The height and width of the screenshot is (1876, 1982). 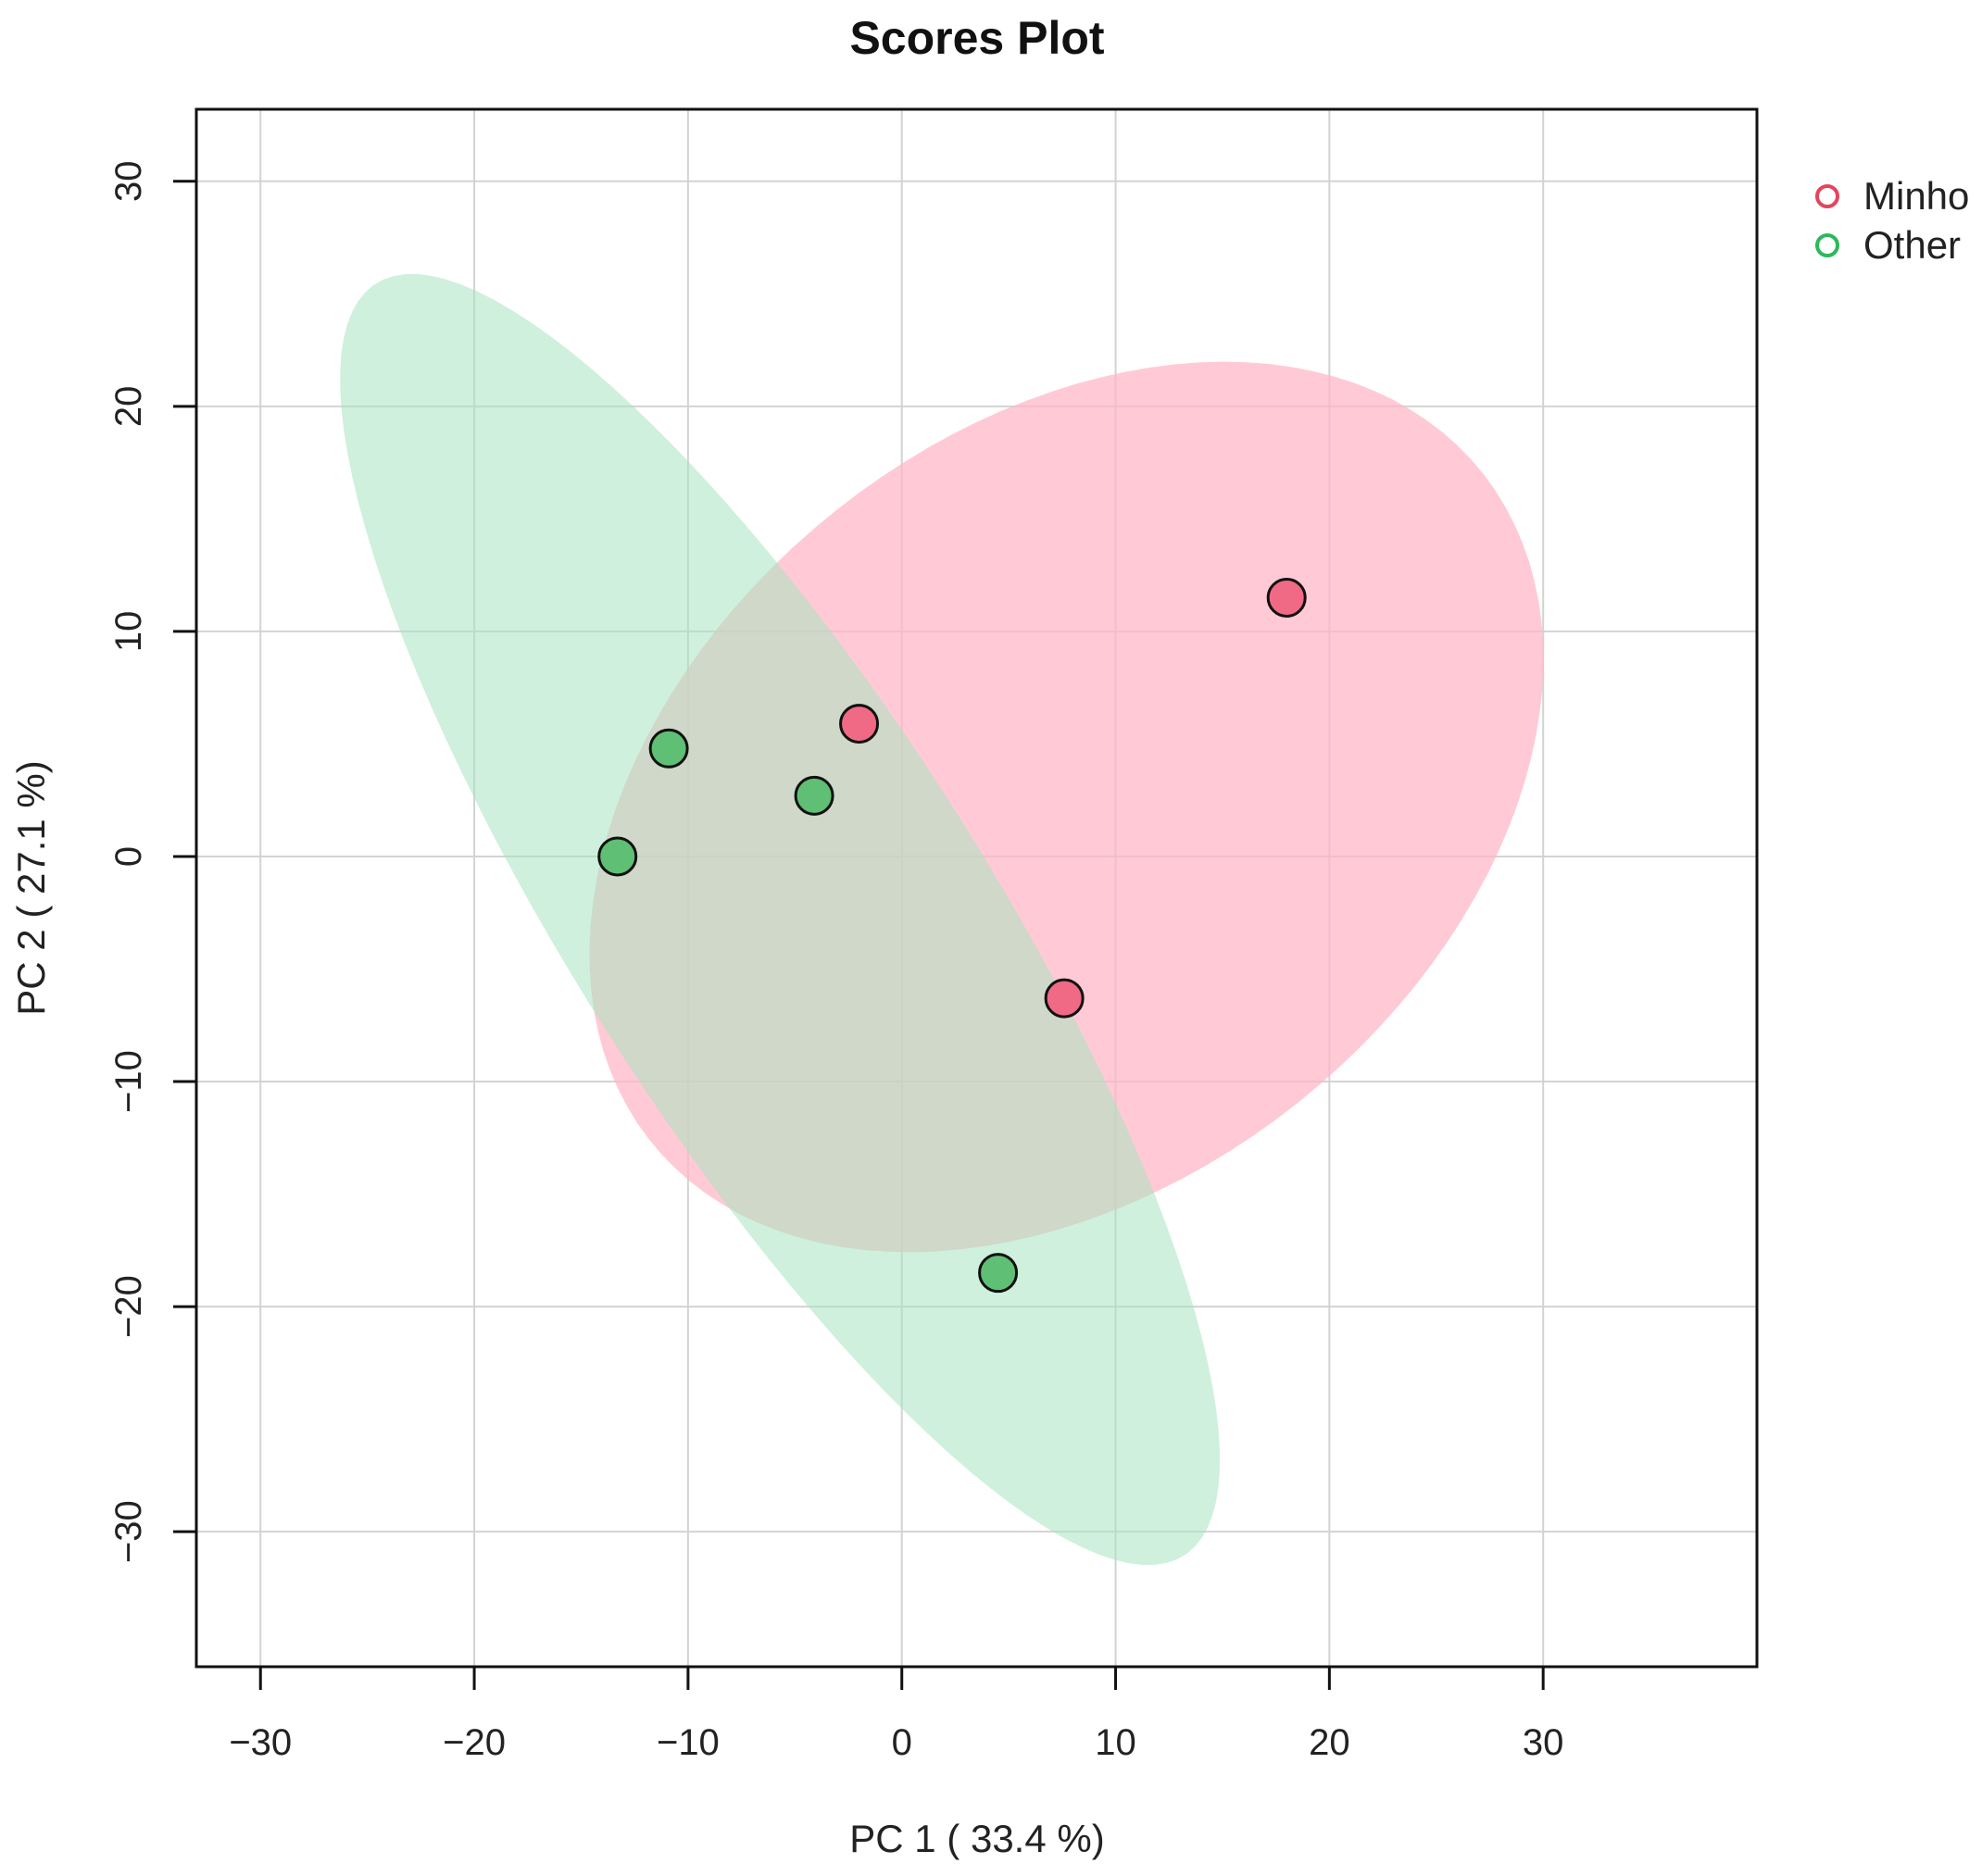 What do you see at coordinates (1916, 196) in the screenshot?
I see `legend-label-minho: Minho` at bounding box center [1916, 196].